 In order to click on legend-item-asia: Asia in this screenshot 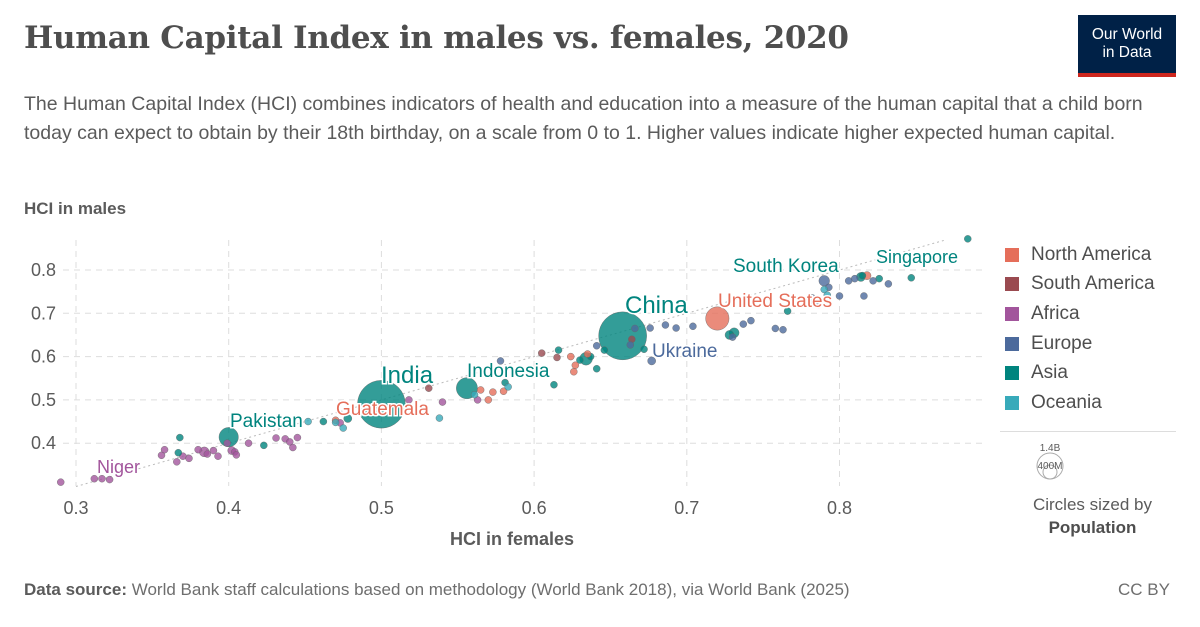, I will do `click(1080, 373)`.